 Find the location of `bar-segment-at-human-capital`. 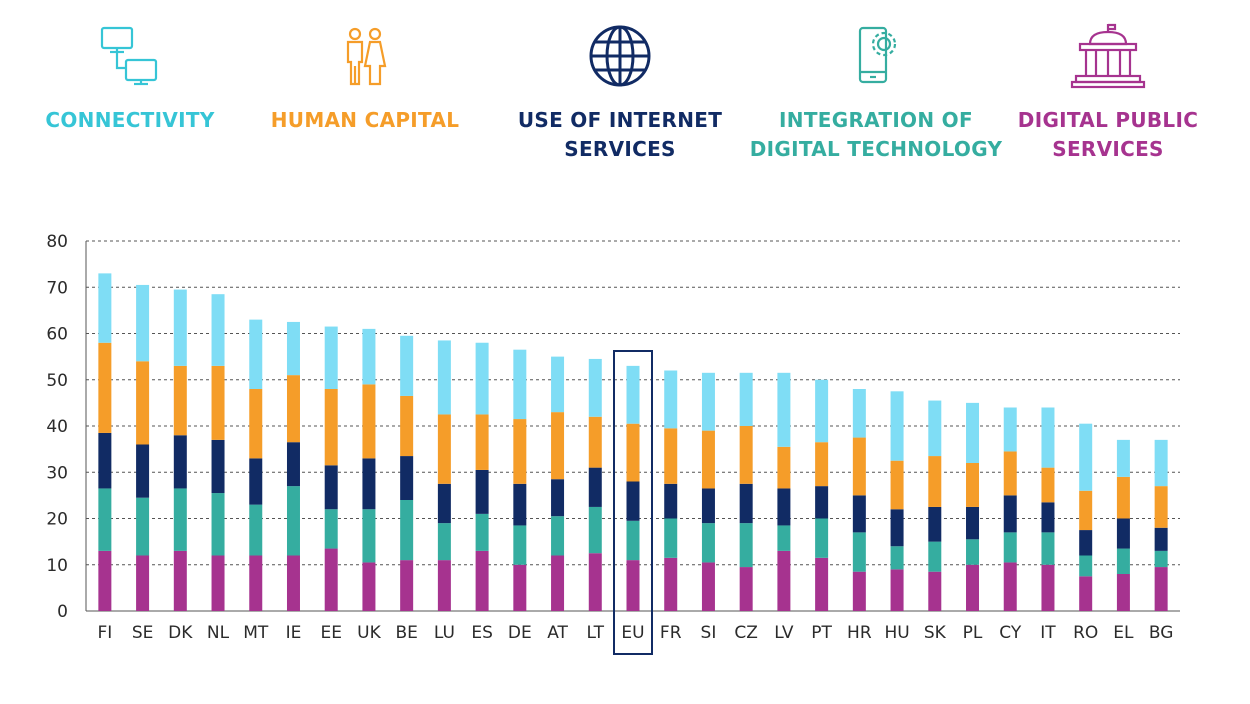

bar-segment-at-human-capital is located at coordinates (558, 446).